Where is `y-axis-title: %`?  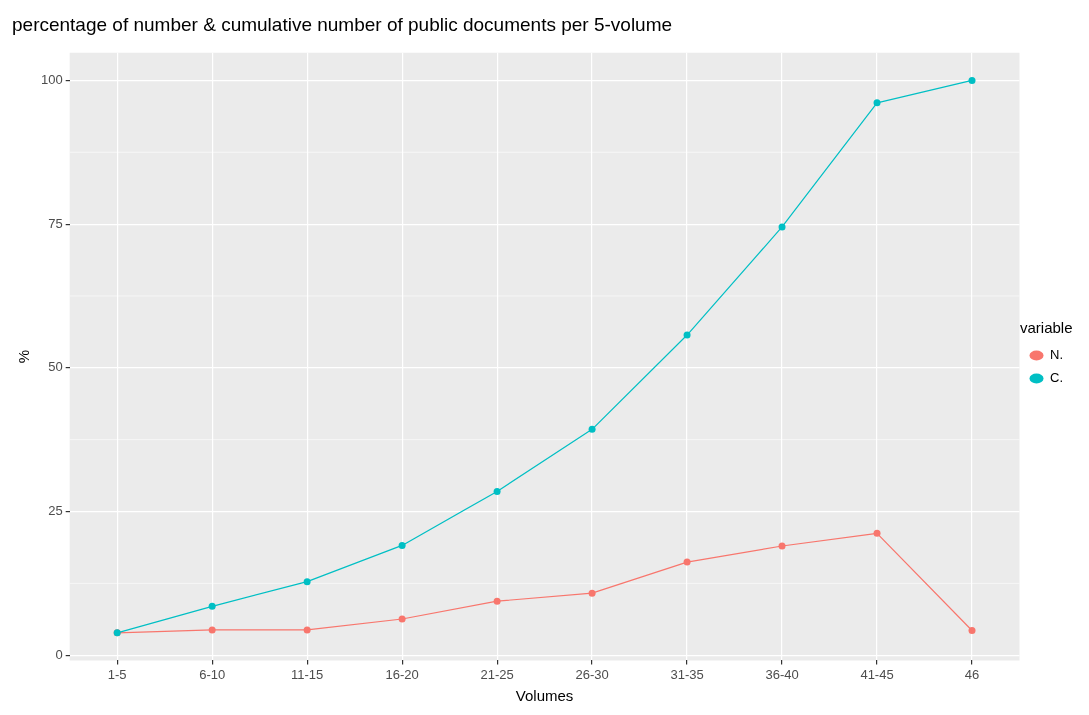 y-axis-title: % is located at coordinates (24, 356).